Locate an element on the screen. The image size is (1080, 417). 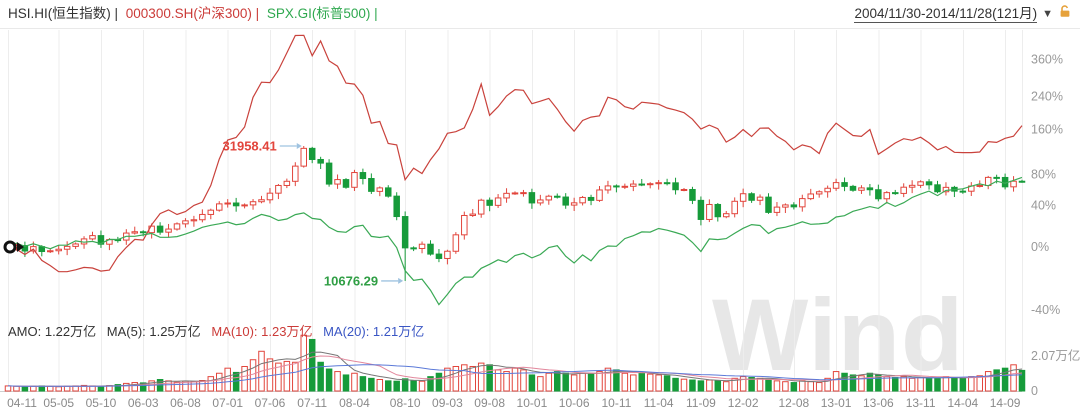
x-axis-tick-label: 11-04 is located at coordinates (659, 403).